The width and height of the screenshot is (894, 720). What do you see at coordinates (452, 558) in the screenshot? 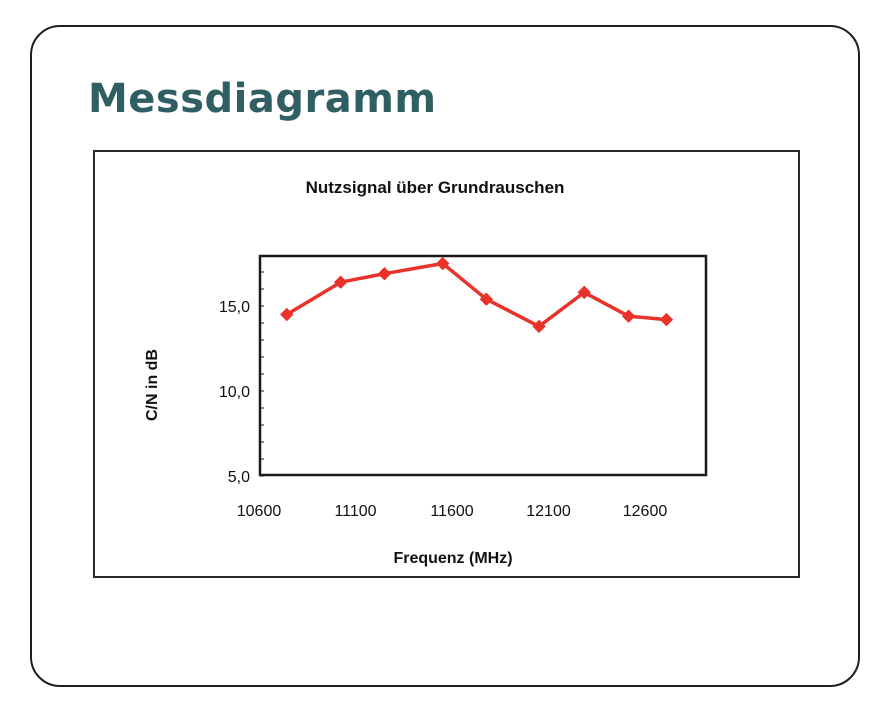
I see `x-axis-label: Frequenz (MHz)` at bounding box center [452, 558].